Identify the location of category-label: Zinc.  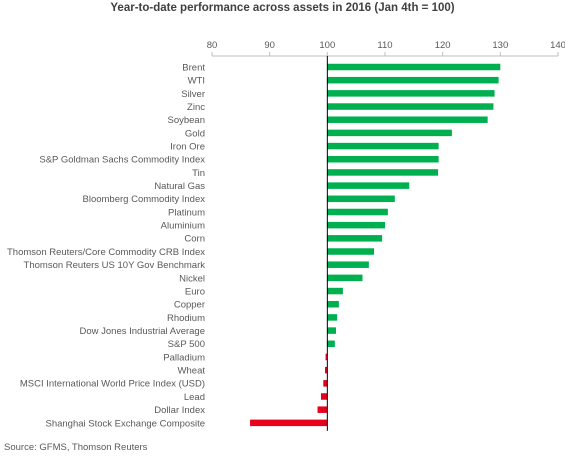
(196, 107).